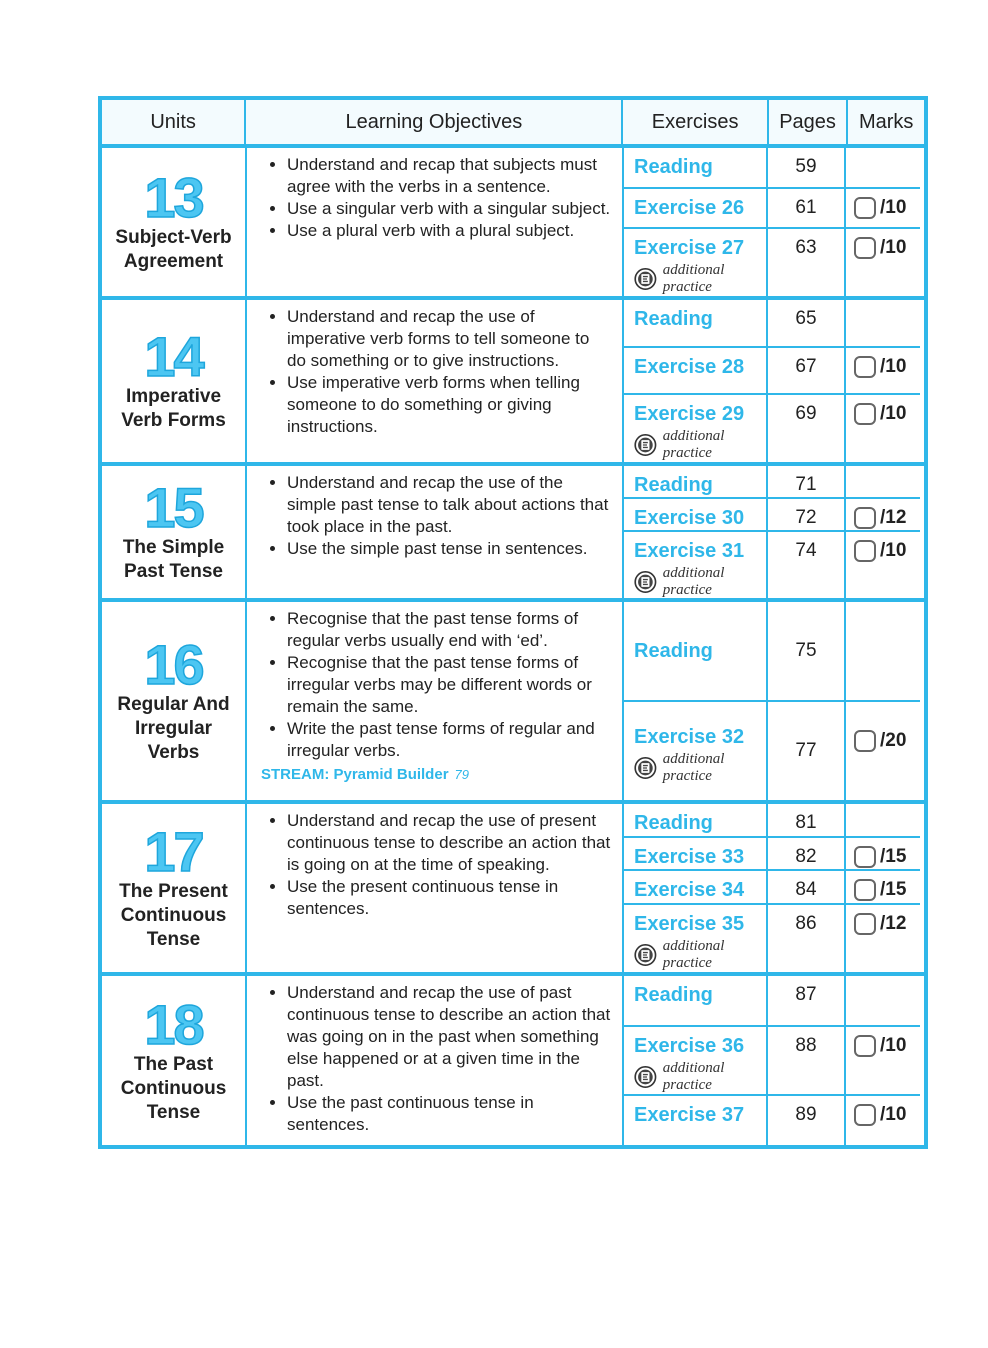 The height and width of the screenshot is (1348, 988). What do you see at coordinates (806, 207) in the screenshot?
I see `page-number: 61` at bounding box center [806, 207].